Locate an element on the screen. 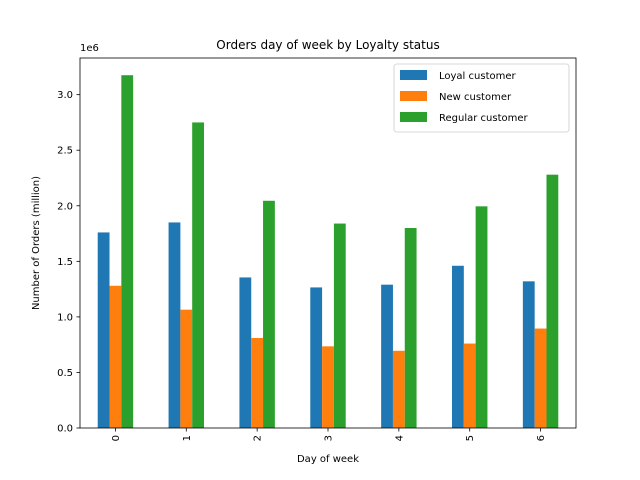 This screenshot has width=640, height=480. legend-label: Regular customer is located at coordinates (484, 118).